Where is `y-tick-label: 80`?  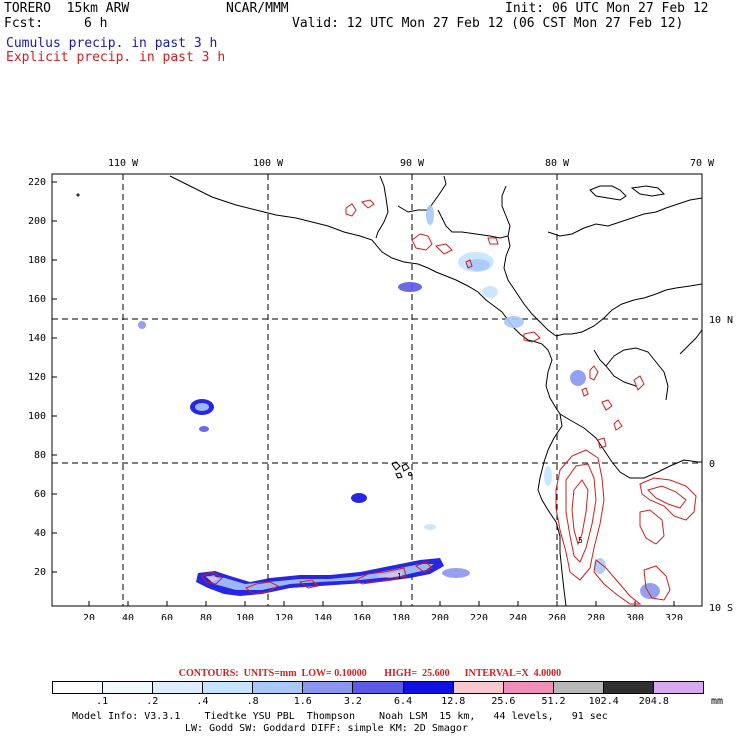
y-tick-label: 80 is located at coordinates (40, 455).